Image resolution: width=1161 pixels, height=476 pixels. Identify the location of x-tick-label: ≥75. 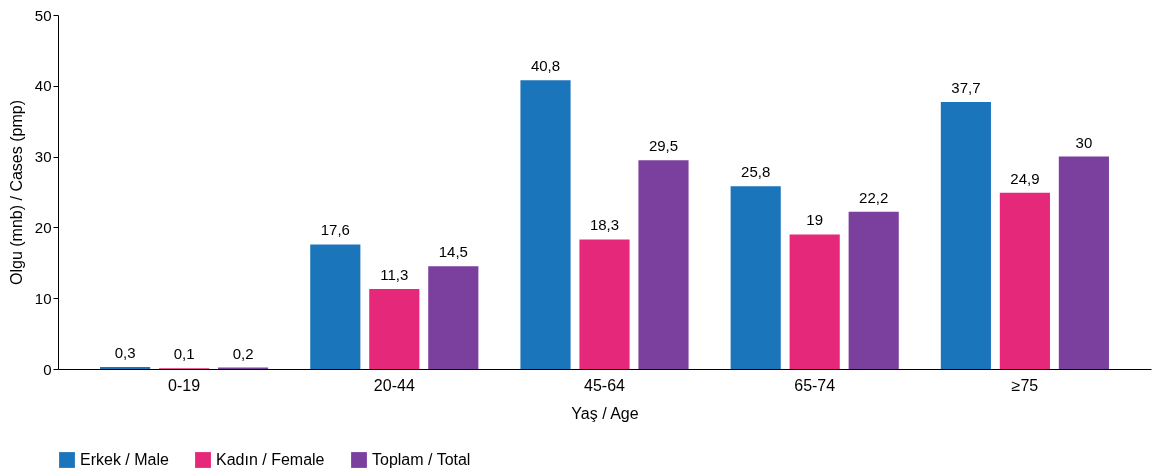
(1025, 385).